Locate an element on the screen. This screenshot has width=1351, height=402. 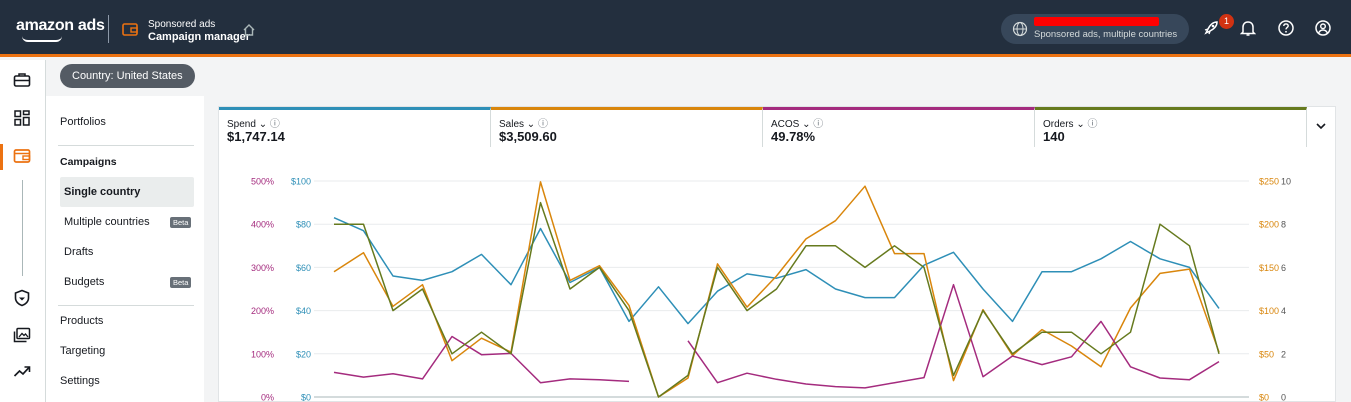
acos-axis-tick: 300% is located at coordinates (262, 268).